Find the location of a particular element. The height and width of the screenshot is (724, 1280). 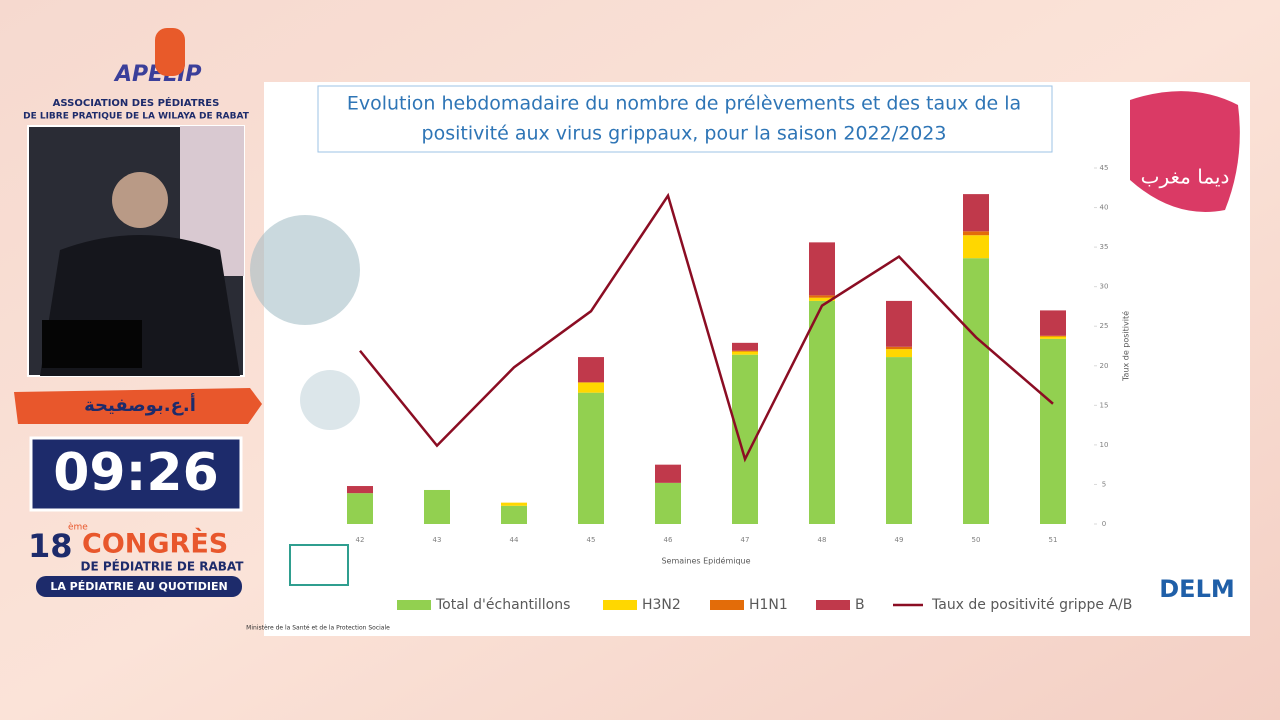

timer: 09:26 is located at coordinates (136, 473).